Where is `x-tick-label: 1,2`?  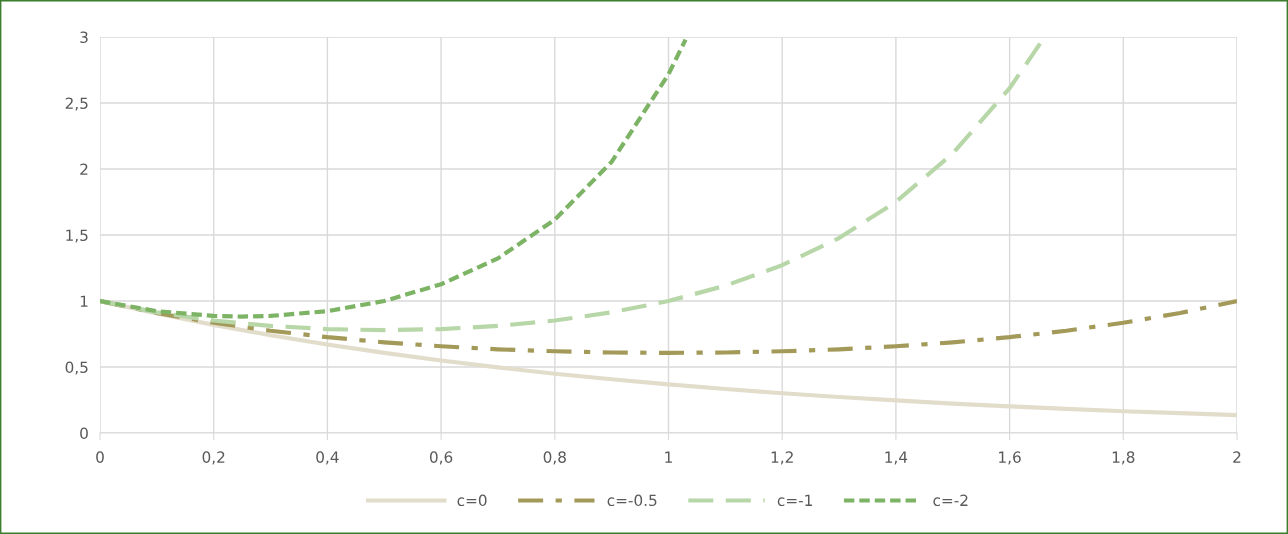 x-tick-label: 1,2 is located at coordinates (782, 458).